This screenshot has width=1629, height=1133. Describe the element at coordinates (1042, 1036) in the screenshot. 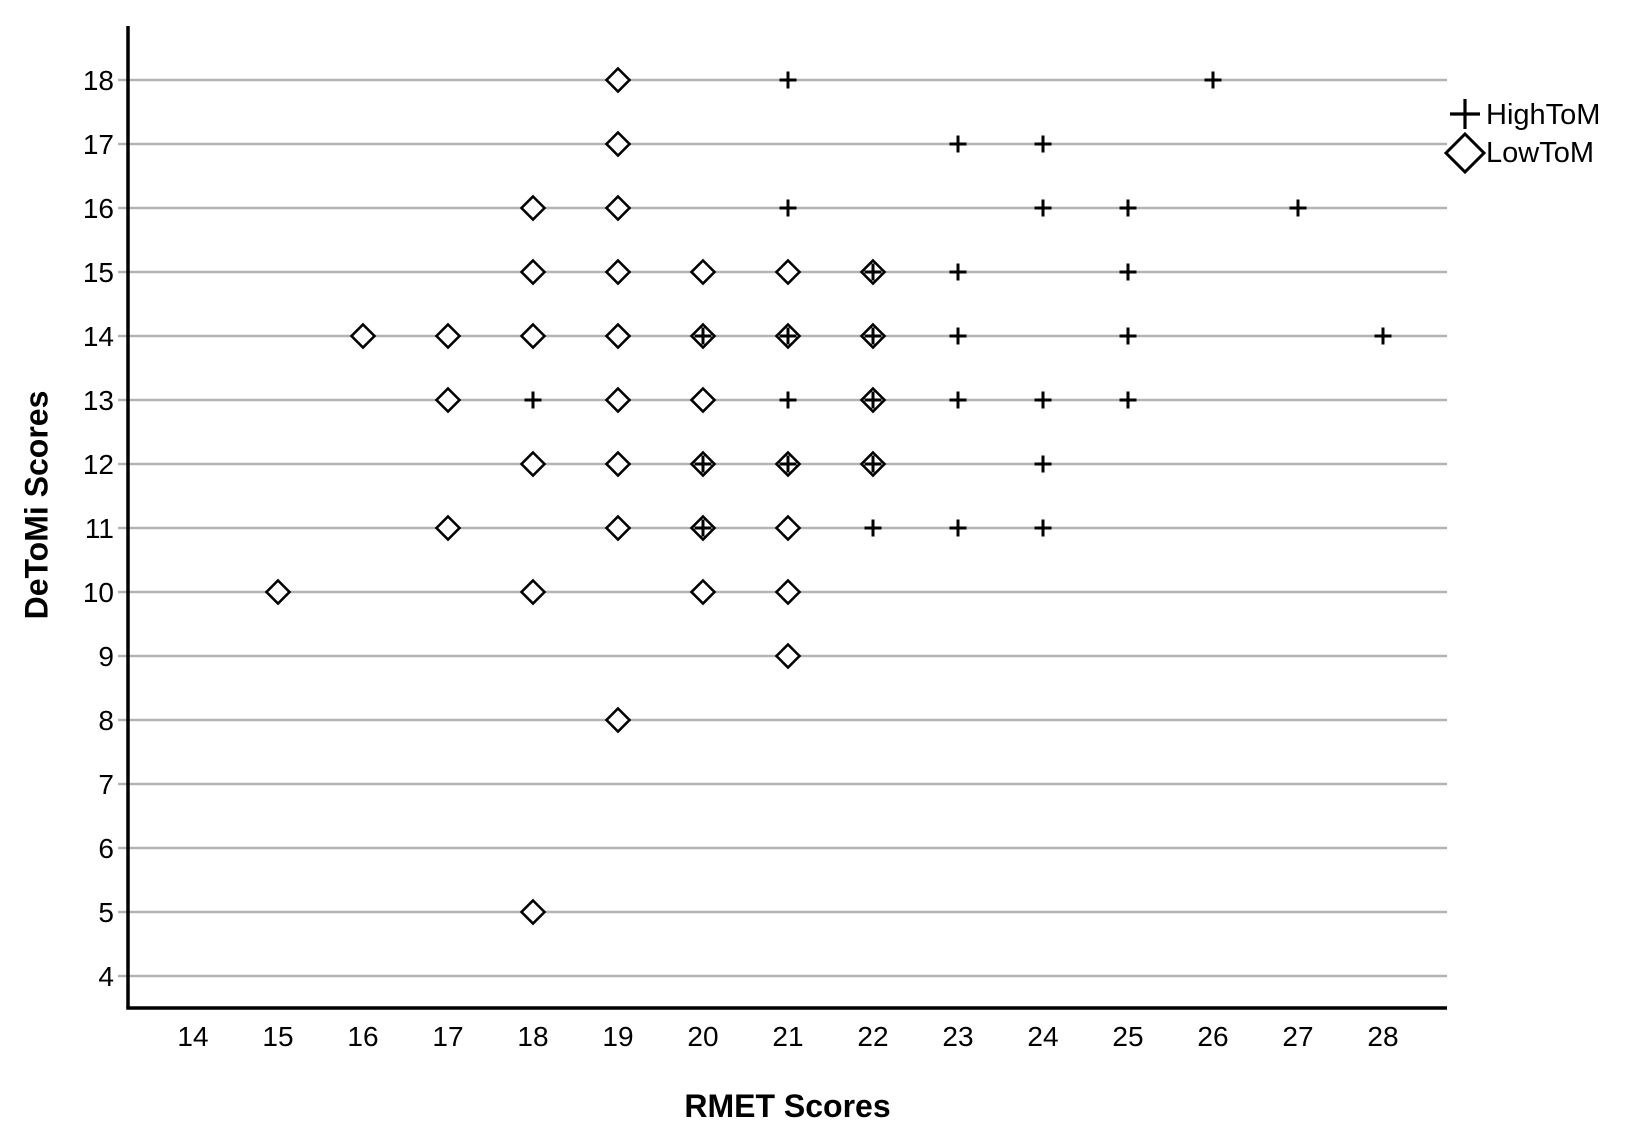

I see `x-tick-label-24: 24` at that location.